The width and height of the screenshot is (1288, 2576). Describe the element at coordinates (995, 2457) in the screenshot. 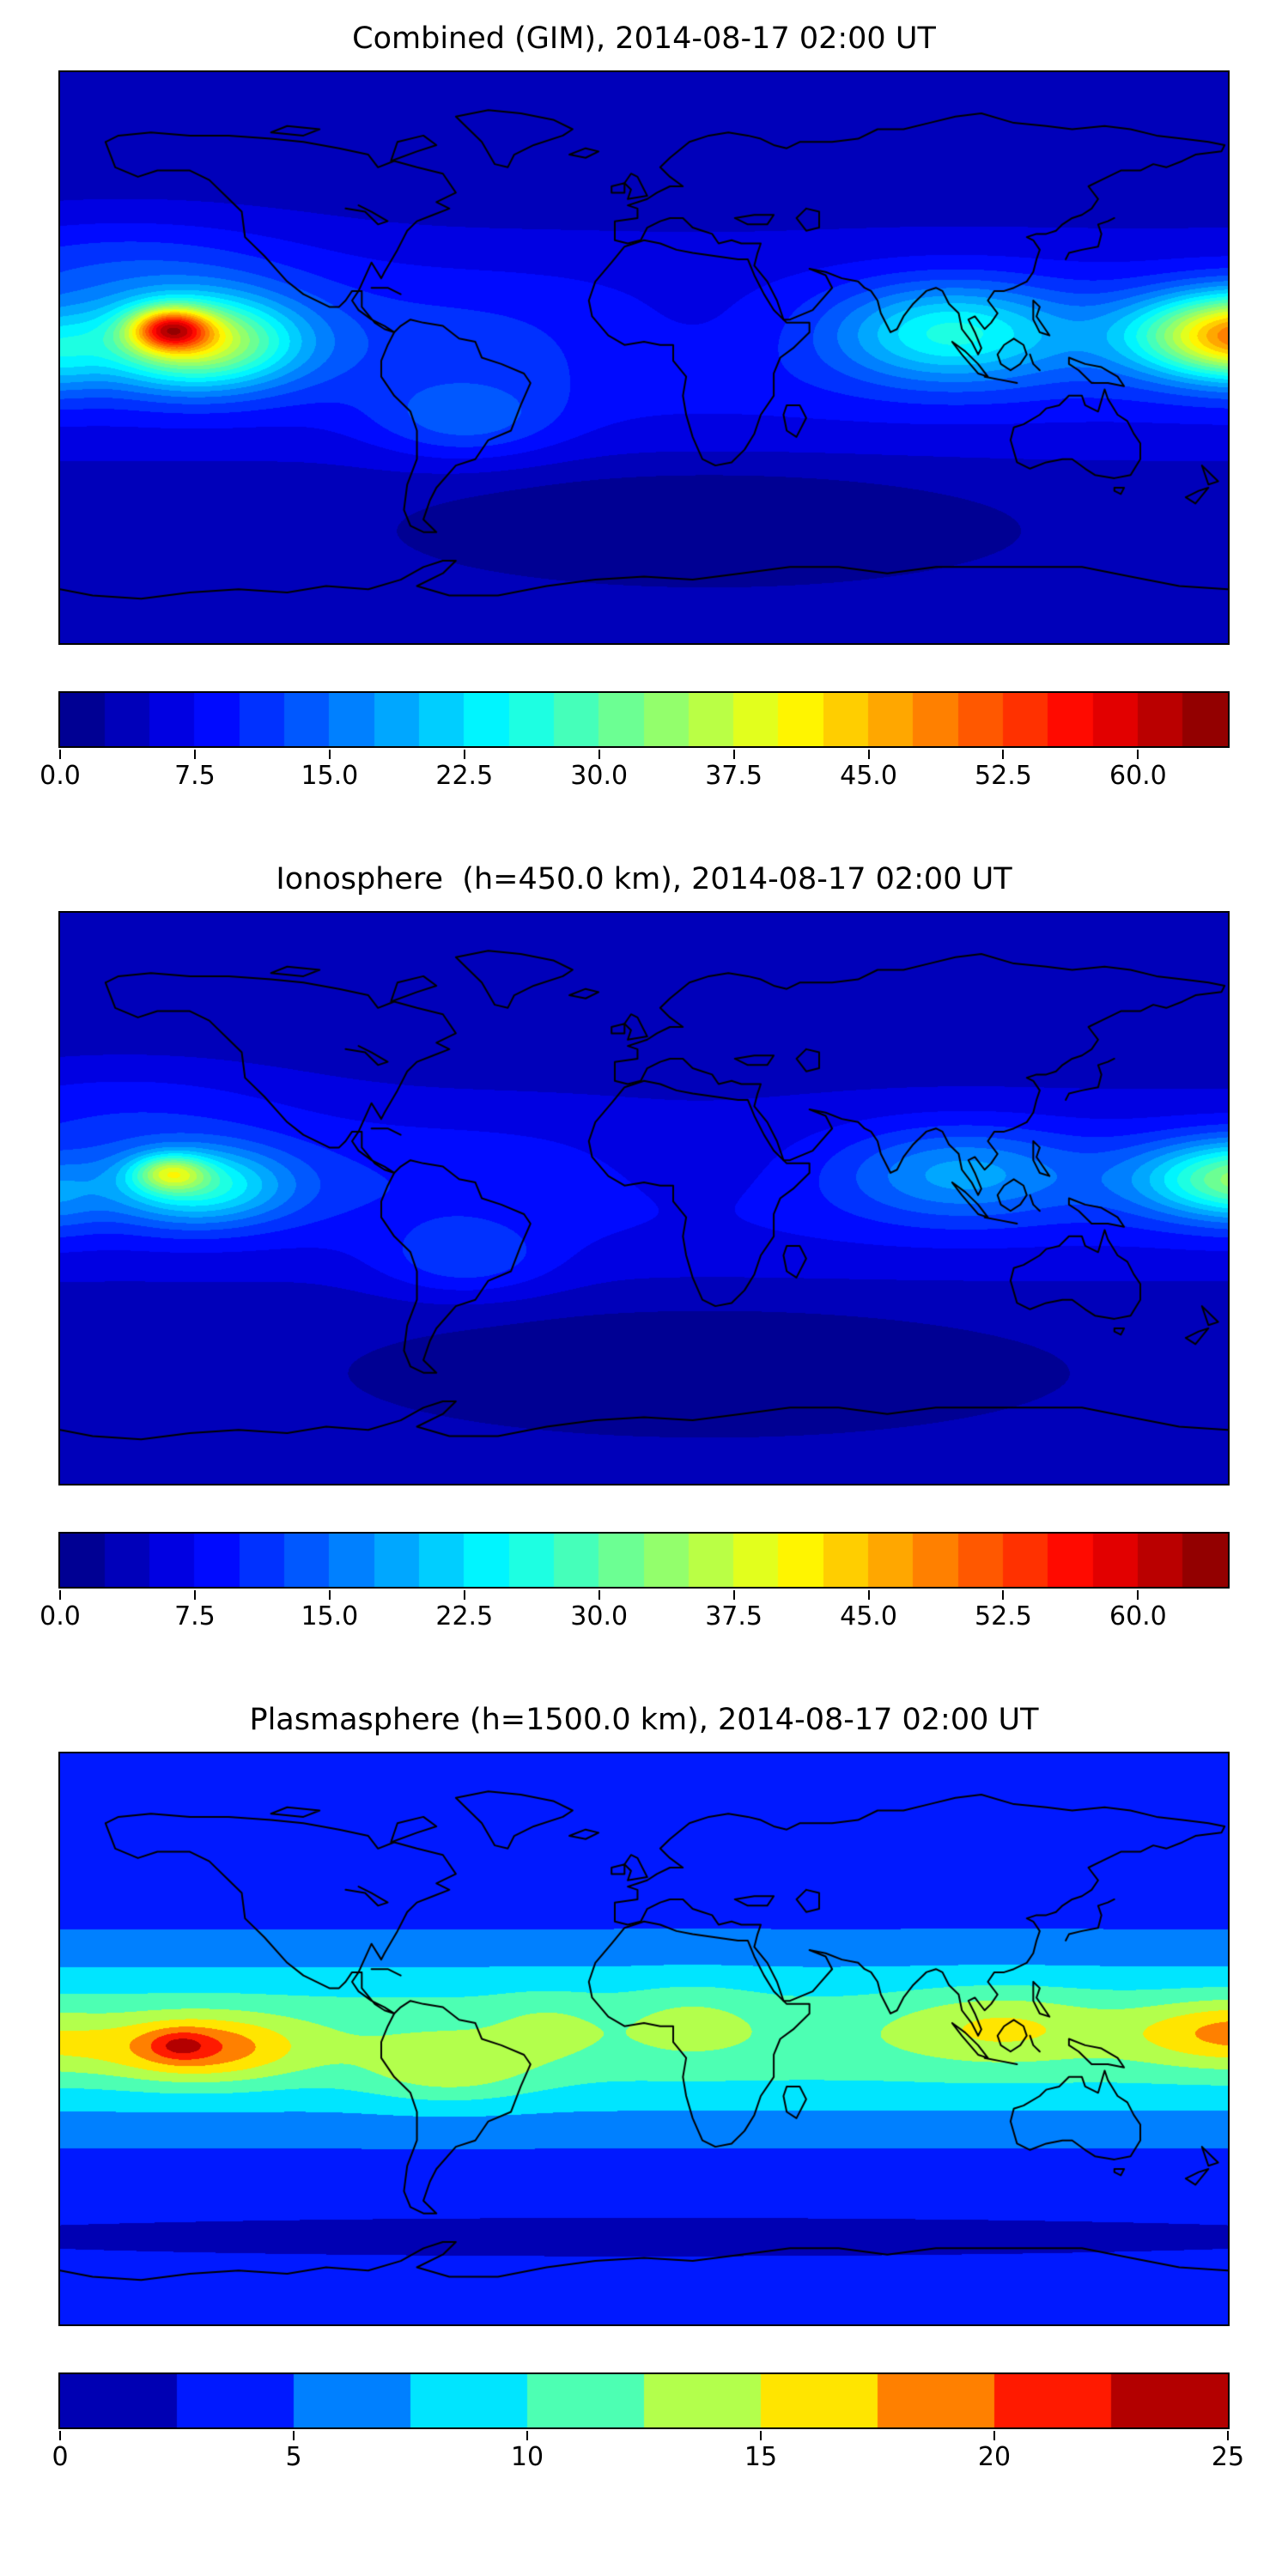

I see `colorbar-tick-label: 20` at that location.